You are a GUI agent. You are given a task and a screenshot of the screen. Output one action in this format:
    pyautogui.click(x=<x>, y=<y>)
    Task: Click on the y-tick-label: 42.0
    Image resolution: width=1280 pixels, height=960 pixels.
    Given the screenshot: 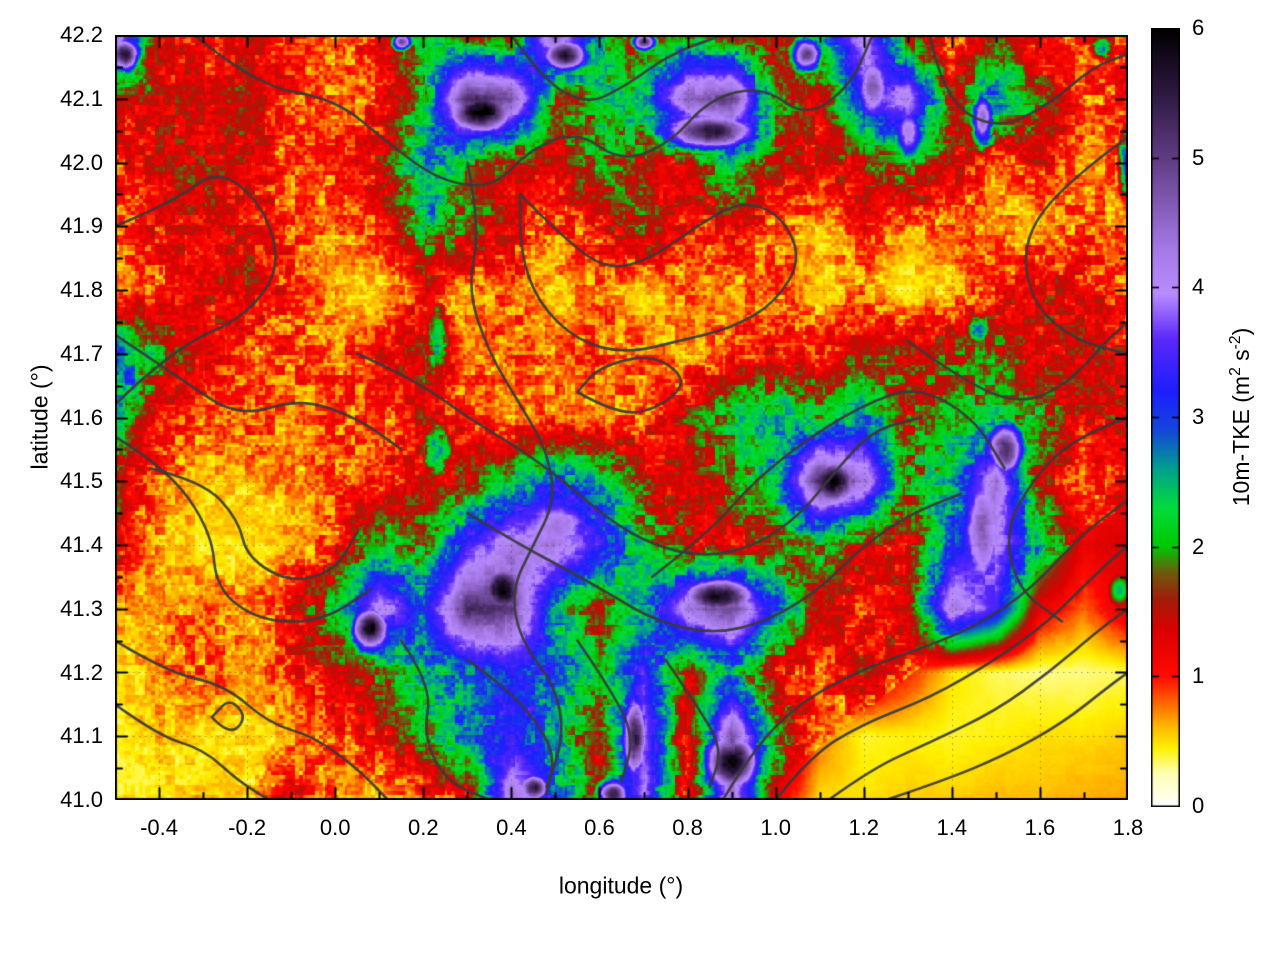 What is the action you would take?
    pyautogui.click(x=81, y=162)
    